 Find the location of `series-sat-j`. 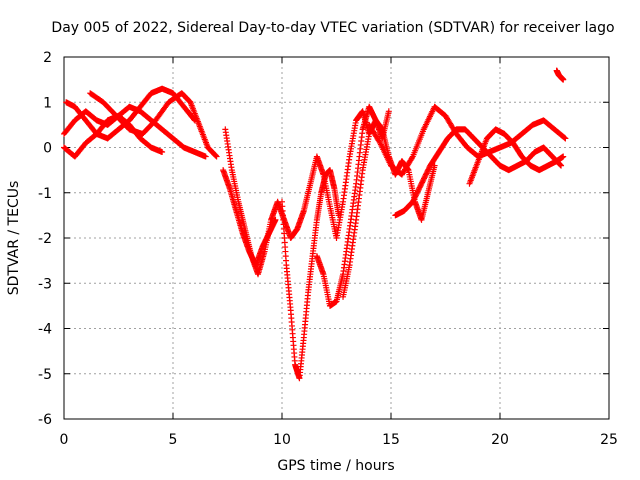

series-sat-j is located at coordinates (467, 140).